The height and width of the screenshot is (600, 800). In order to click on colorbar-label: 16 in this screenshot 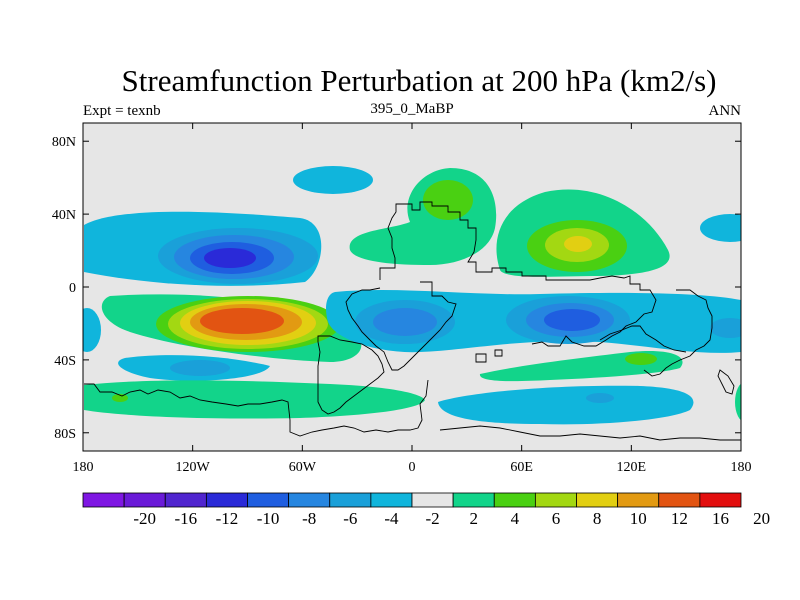, I will do `click(720, 518)`.